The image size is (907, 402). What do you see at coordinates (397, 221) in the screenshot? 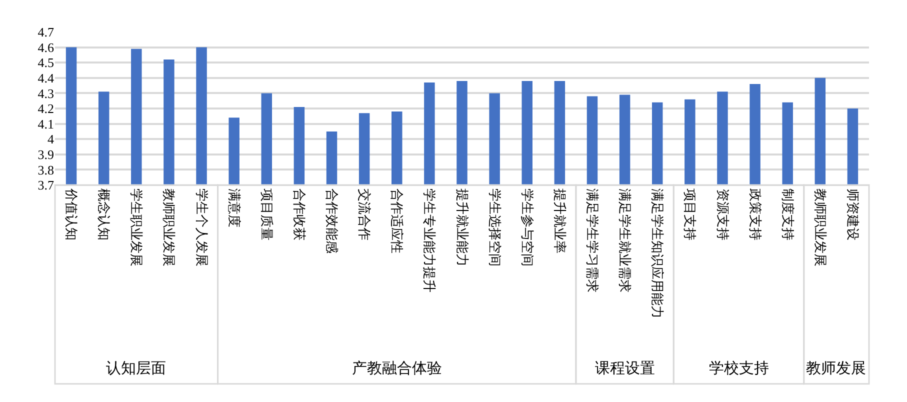
I see `x-tick-label: 合作适应性` at bounding box center [397, 221].